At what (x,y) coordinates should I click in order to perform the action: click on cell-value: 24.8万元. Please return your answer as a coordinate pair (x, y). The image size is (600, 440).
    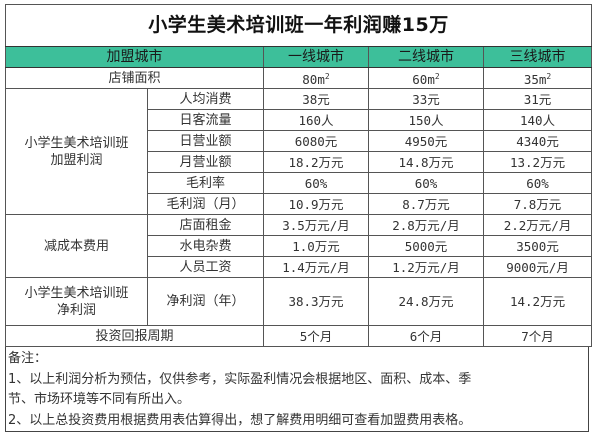
    Looking at the image, I should click on (426, 301).